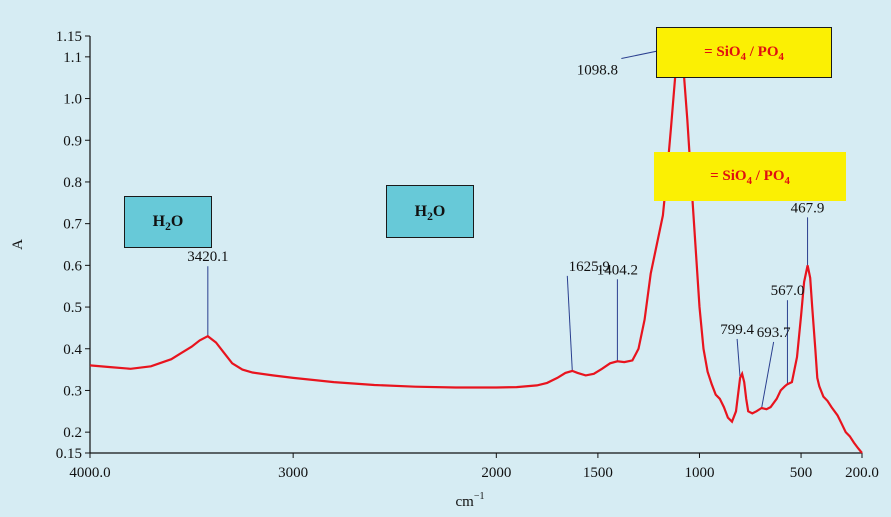  Describe the element at coordinates (699, 473) in the screenshot. I see `x-tick-label: 1000` at that location.